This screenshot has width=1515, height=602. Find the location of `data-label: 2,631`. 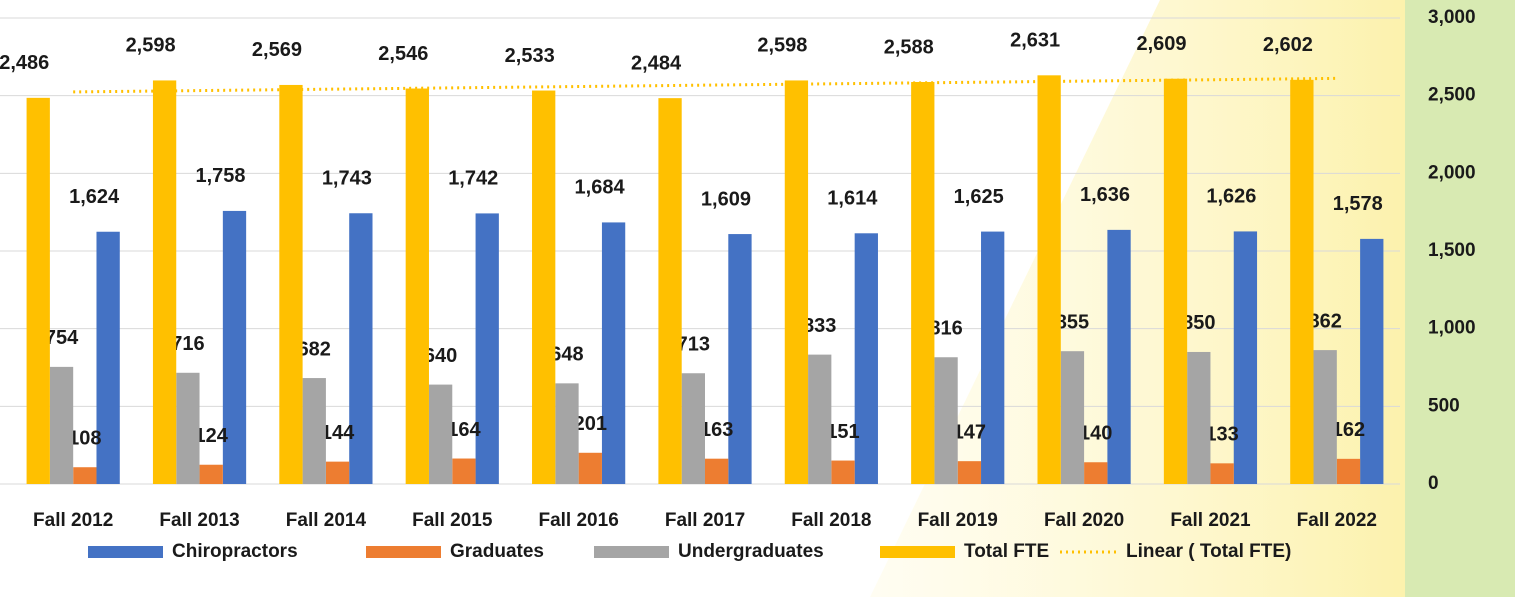

data-label: 2,631 is located at coordinates (1035, 41).